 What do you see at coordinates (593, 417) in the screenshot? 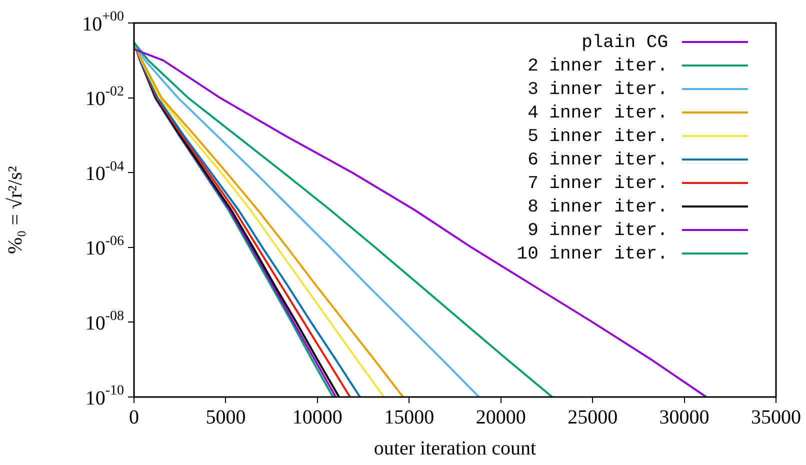
I see `x-tick-label: 25000` at bounding box center [593, 417].